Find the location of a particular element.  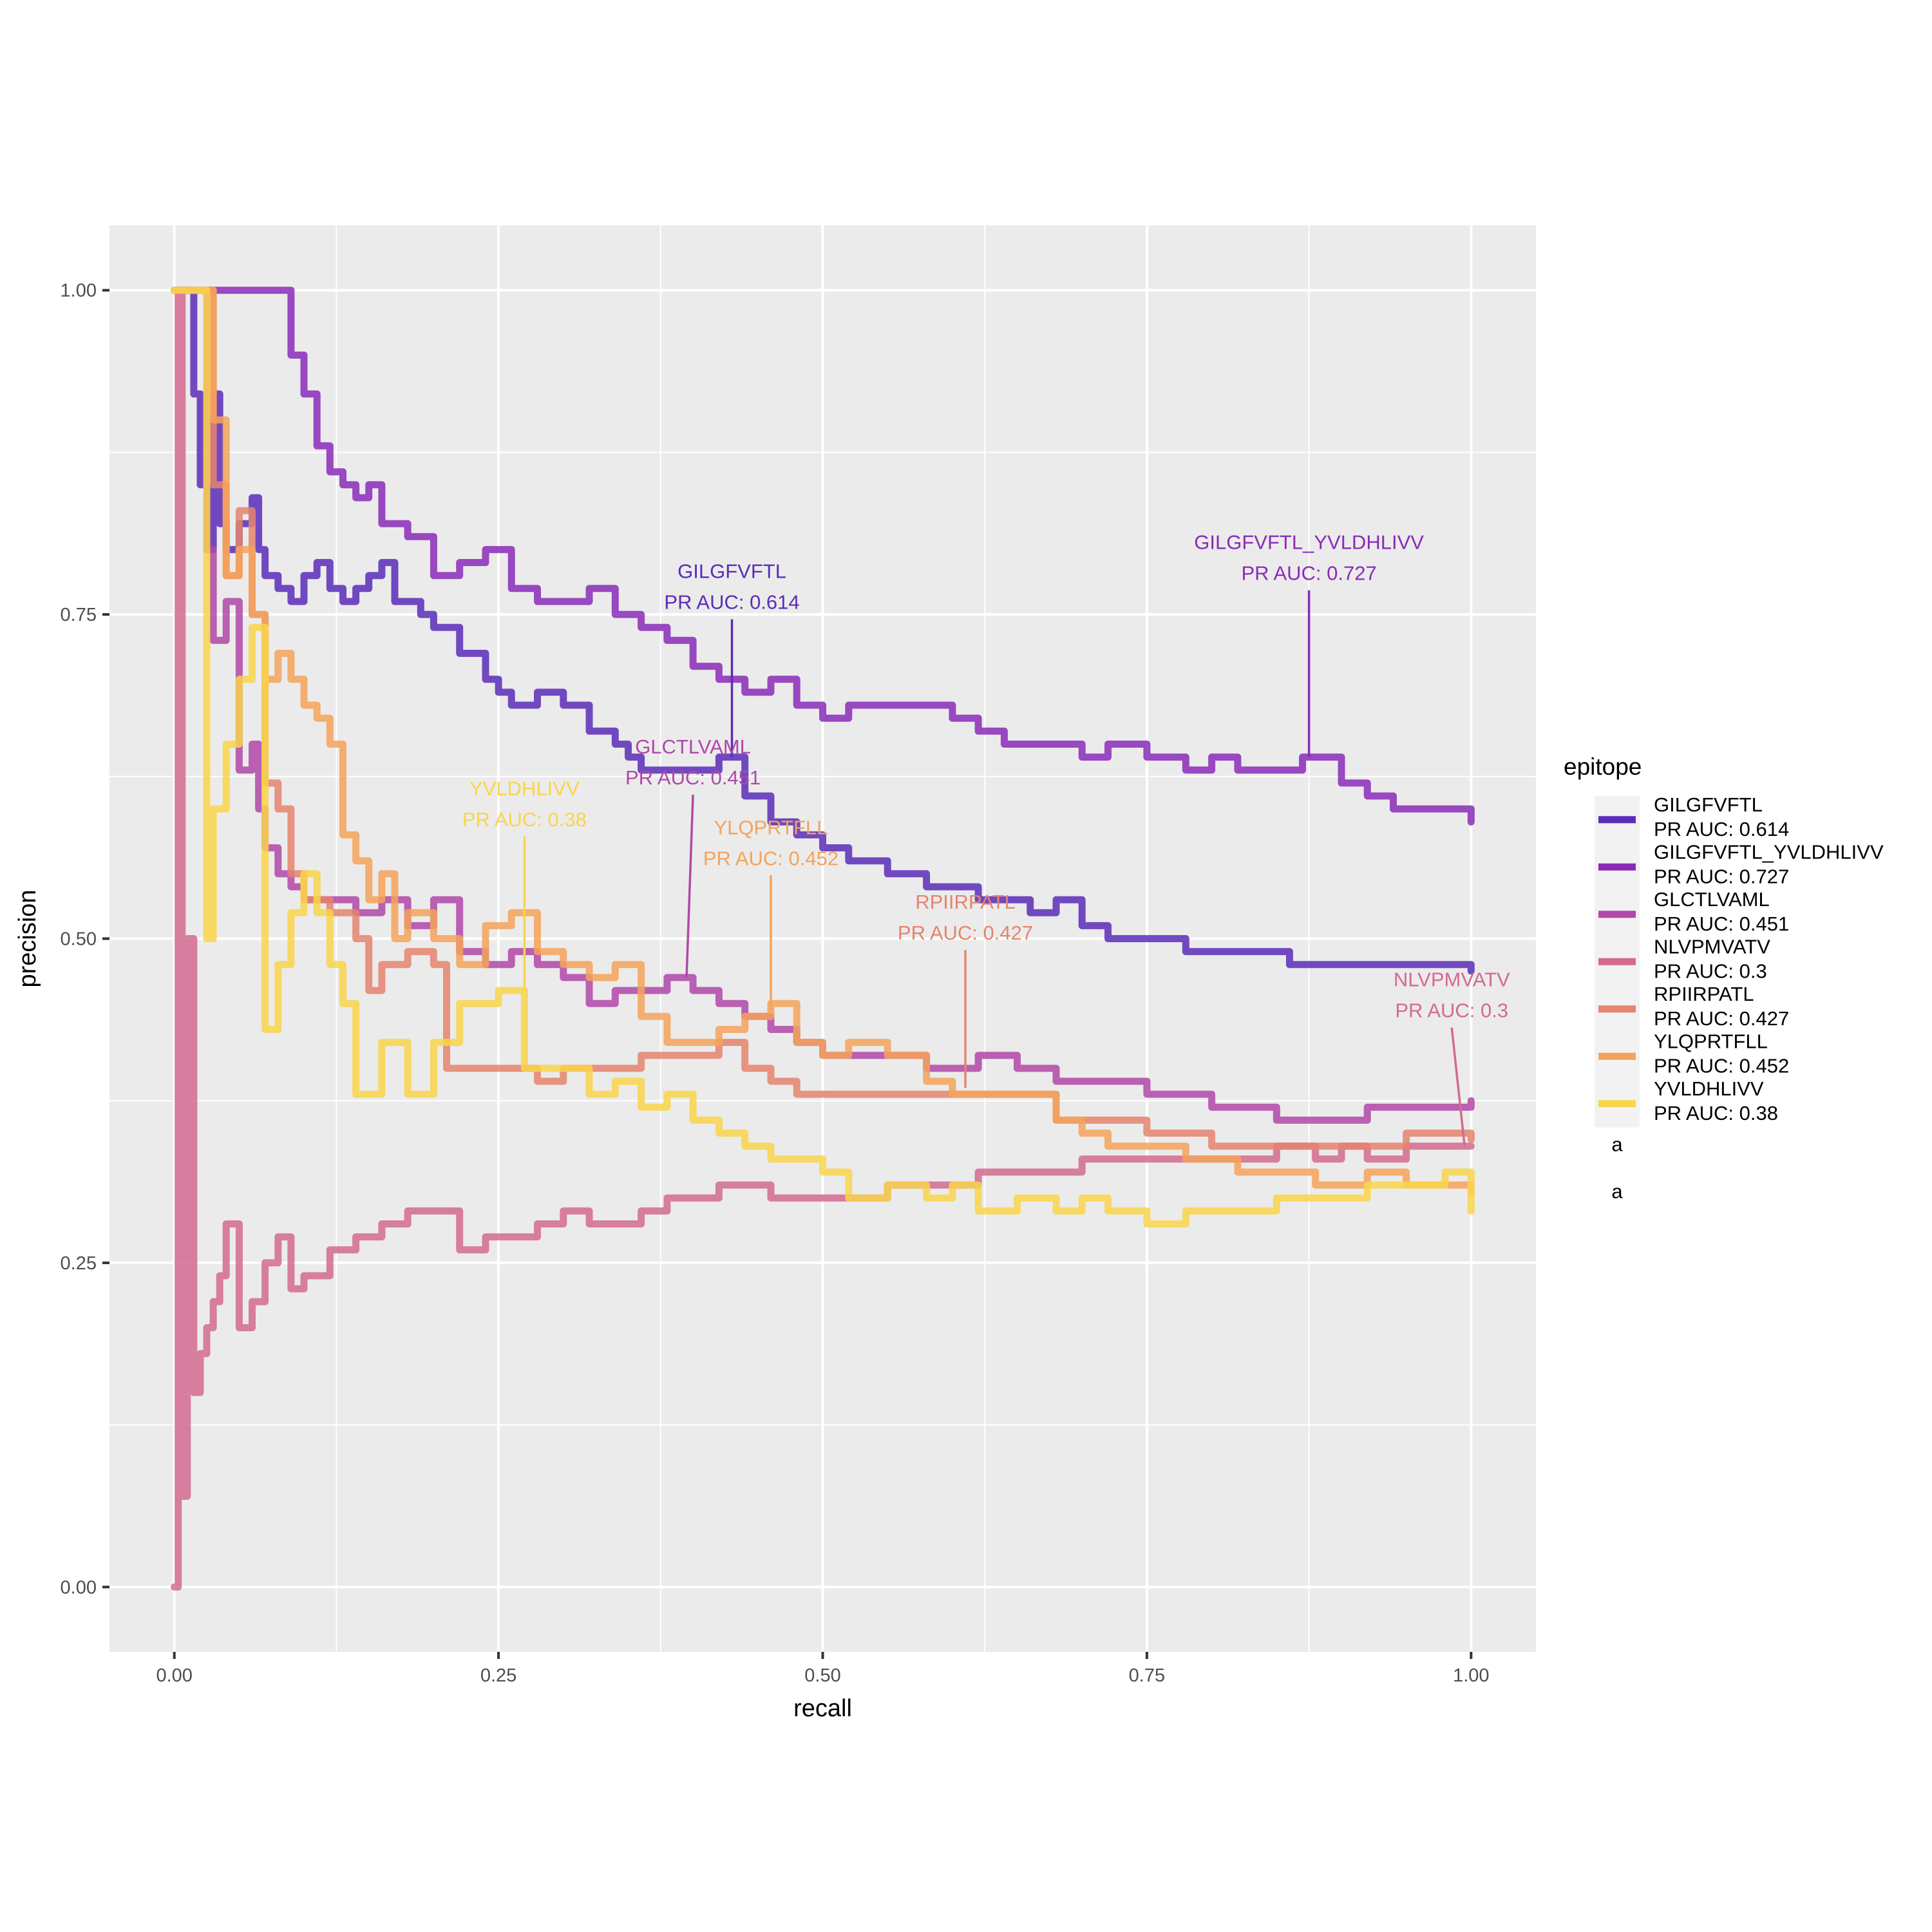

y-tick-label-4: 1.00 is located at coordinates (79, 291).